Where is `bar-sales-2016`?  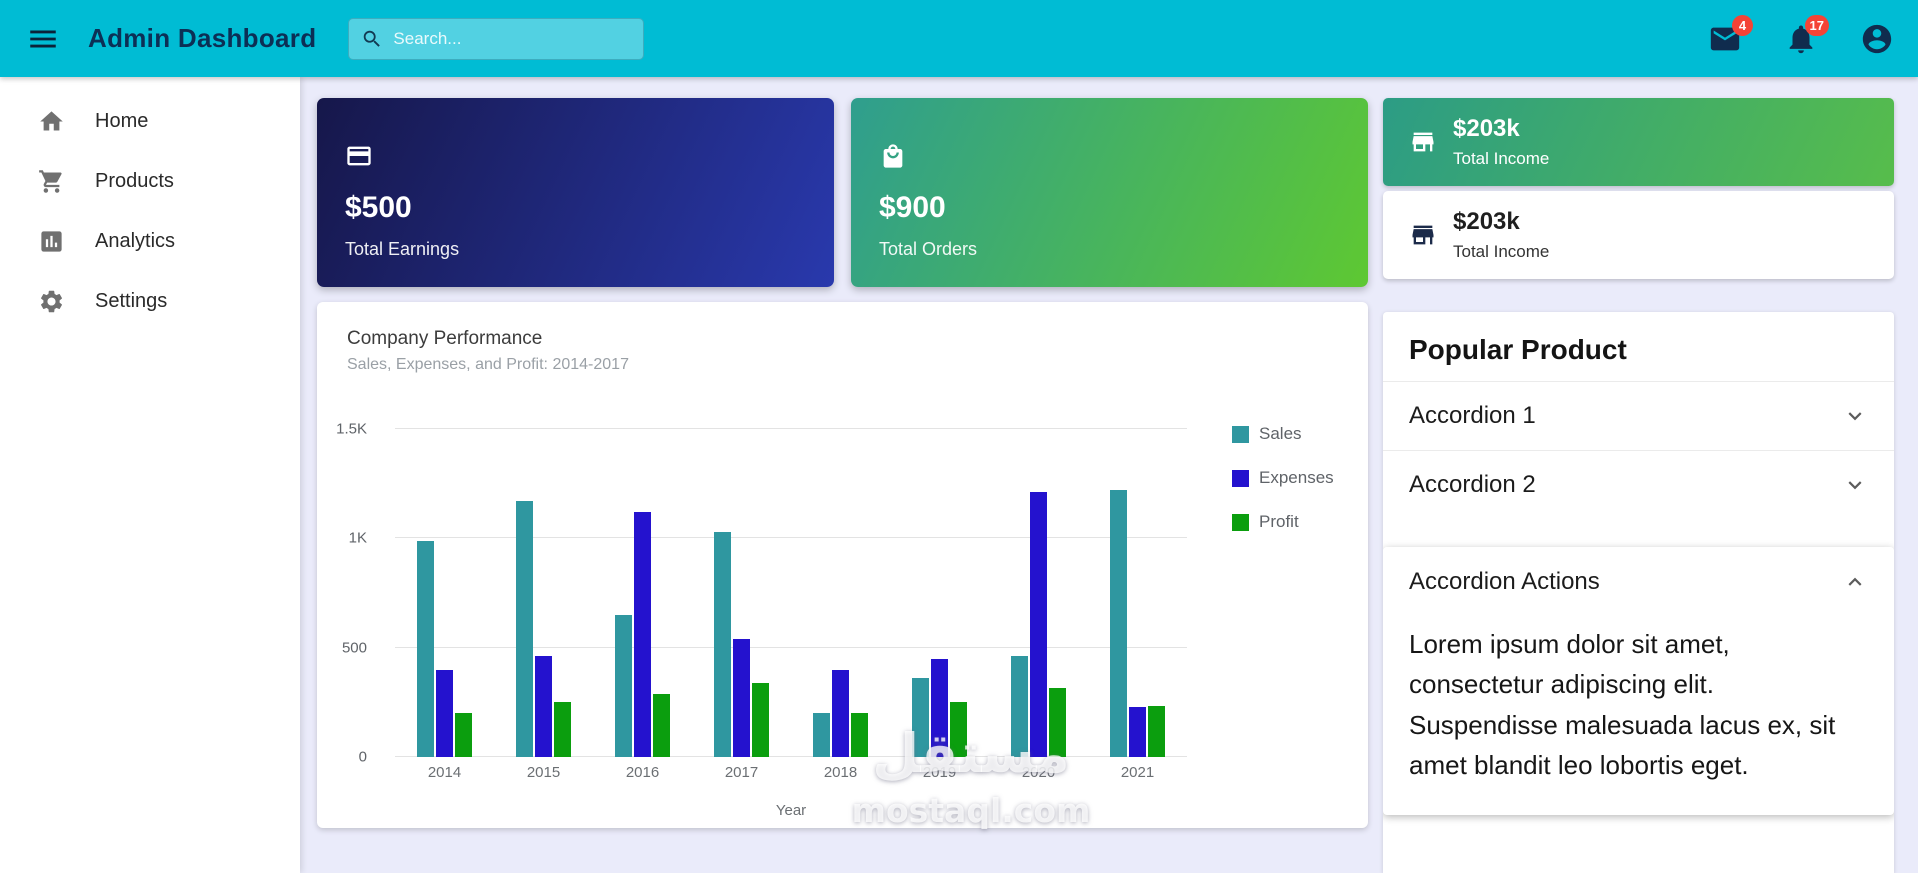
bar-sales-2016 is located at coordinates (623, 685).